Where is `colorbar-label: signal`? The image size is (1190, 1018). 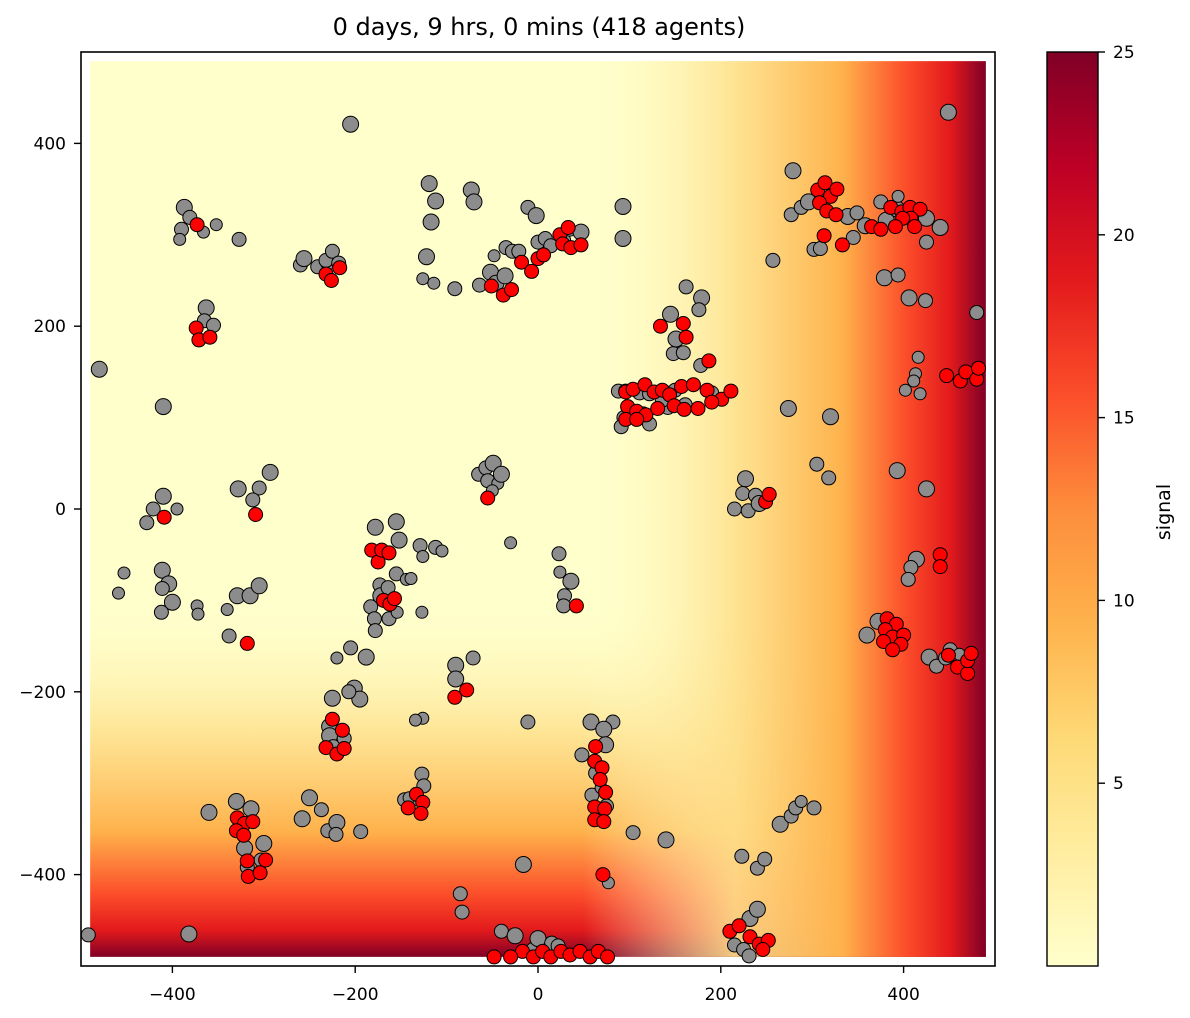
colorbar-label: signal is located at coordinates (1164, 512).